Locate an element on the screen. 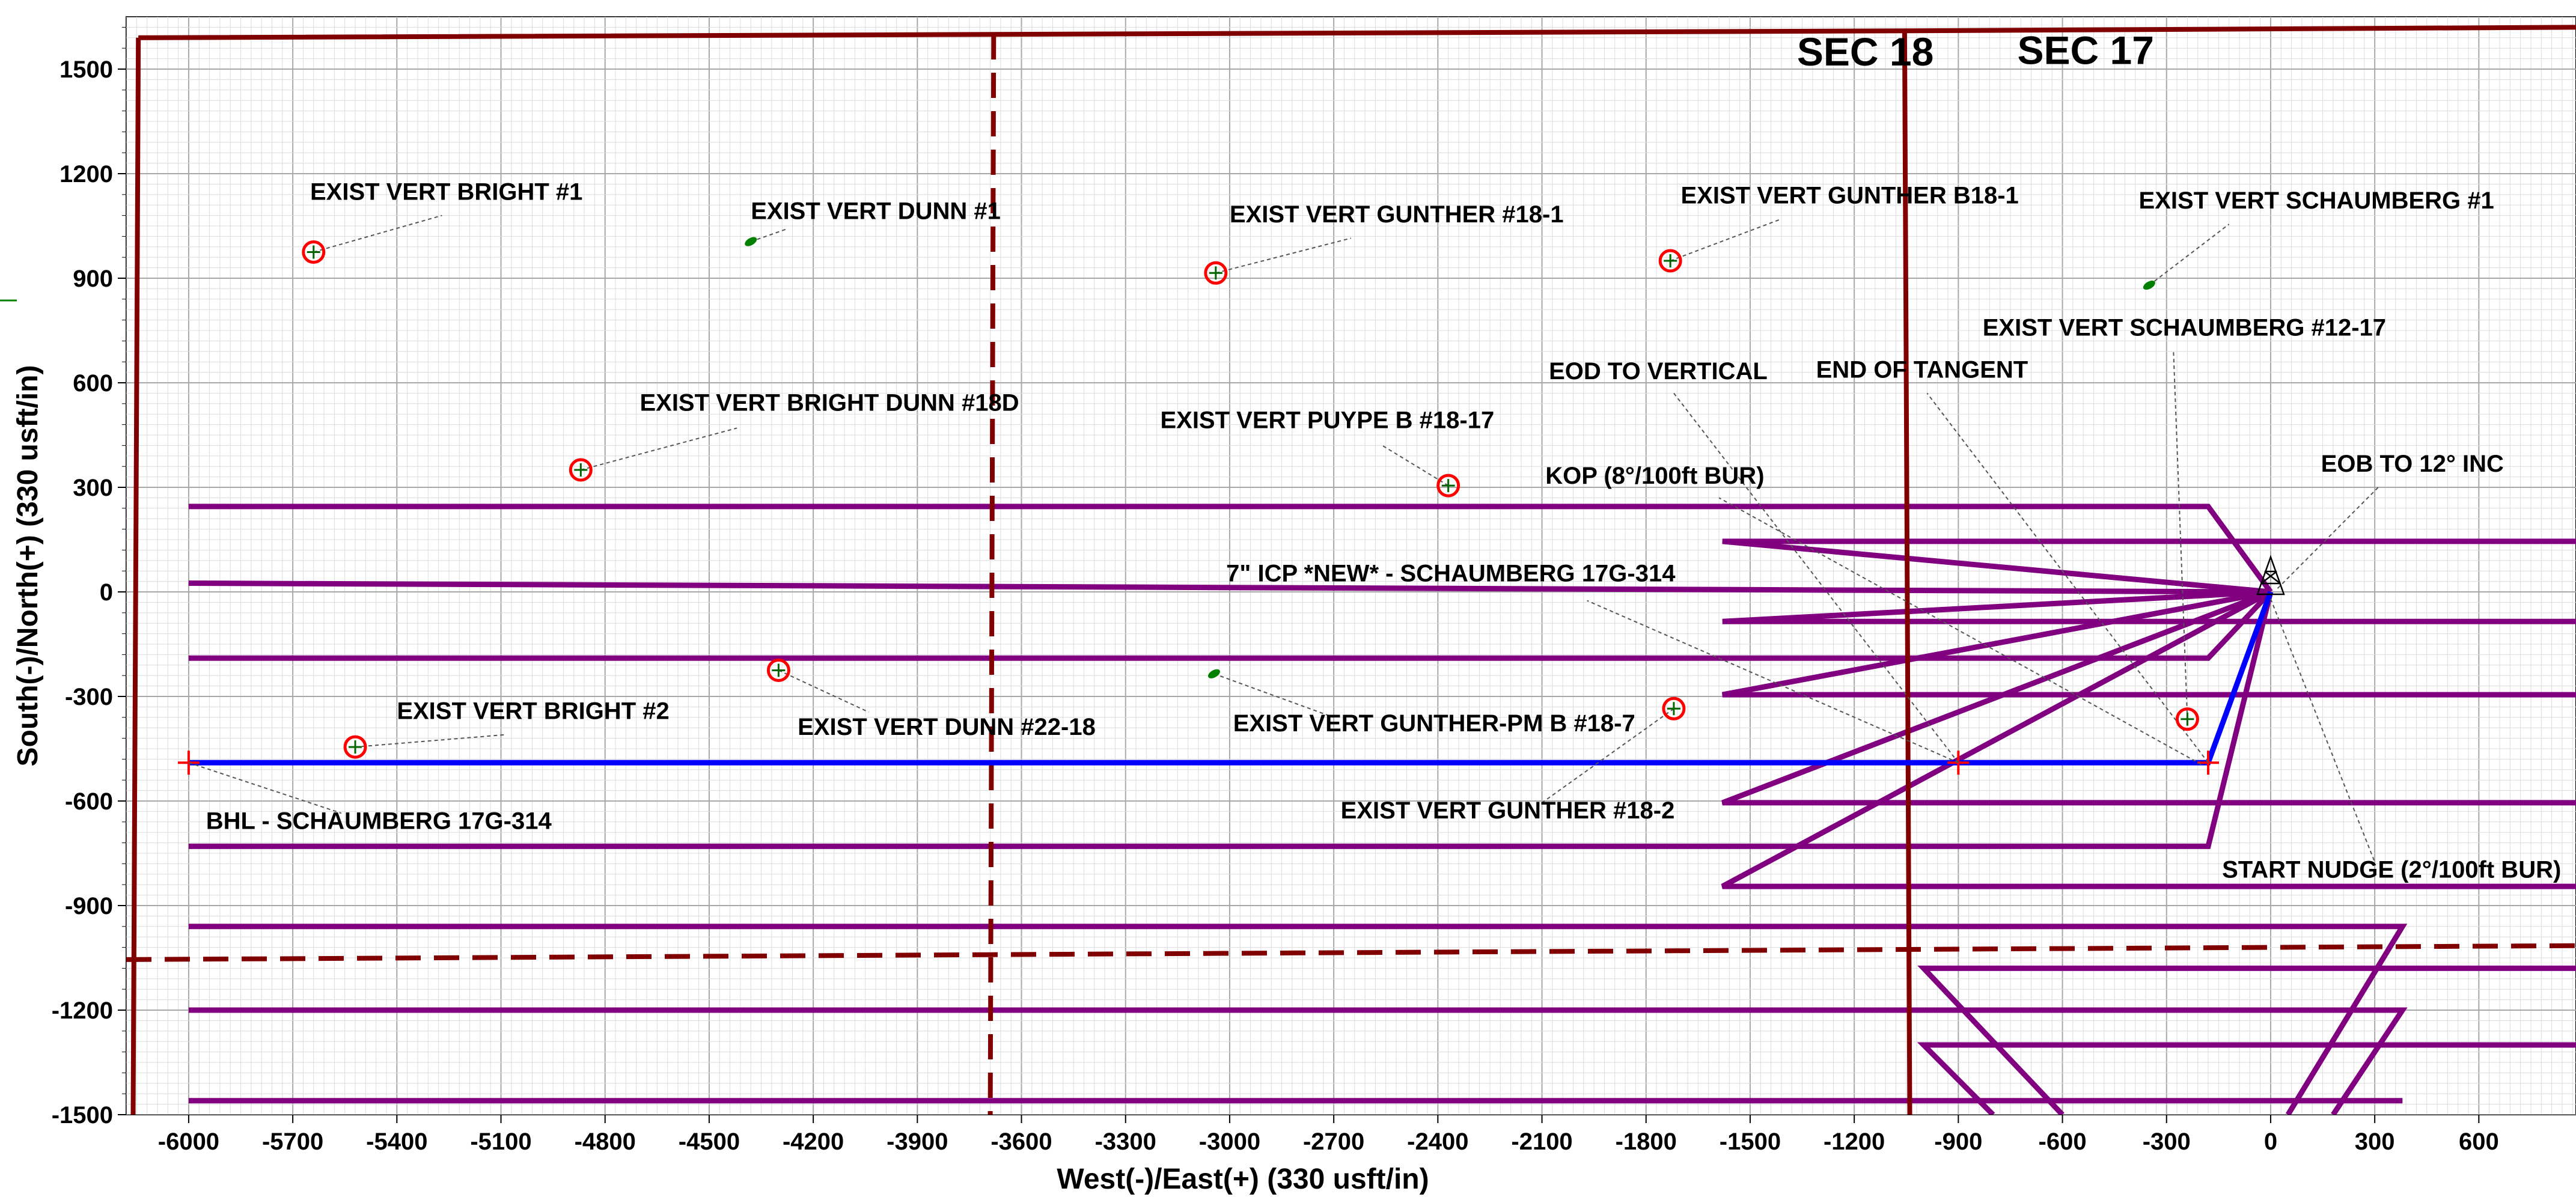 The width and height of the screenshot is (2576, 1197). annotation-label: EXIST VERT GUNTHER-PM B #18-7 is located at coordinates (1434, 723).